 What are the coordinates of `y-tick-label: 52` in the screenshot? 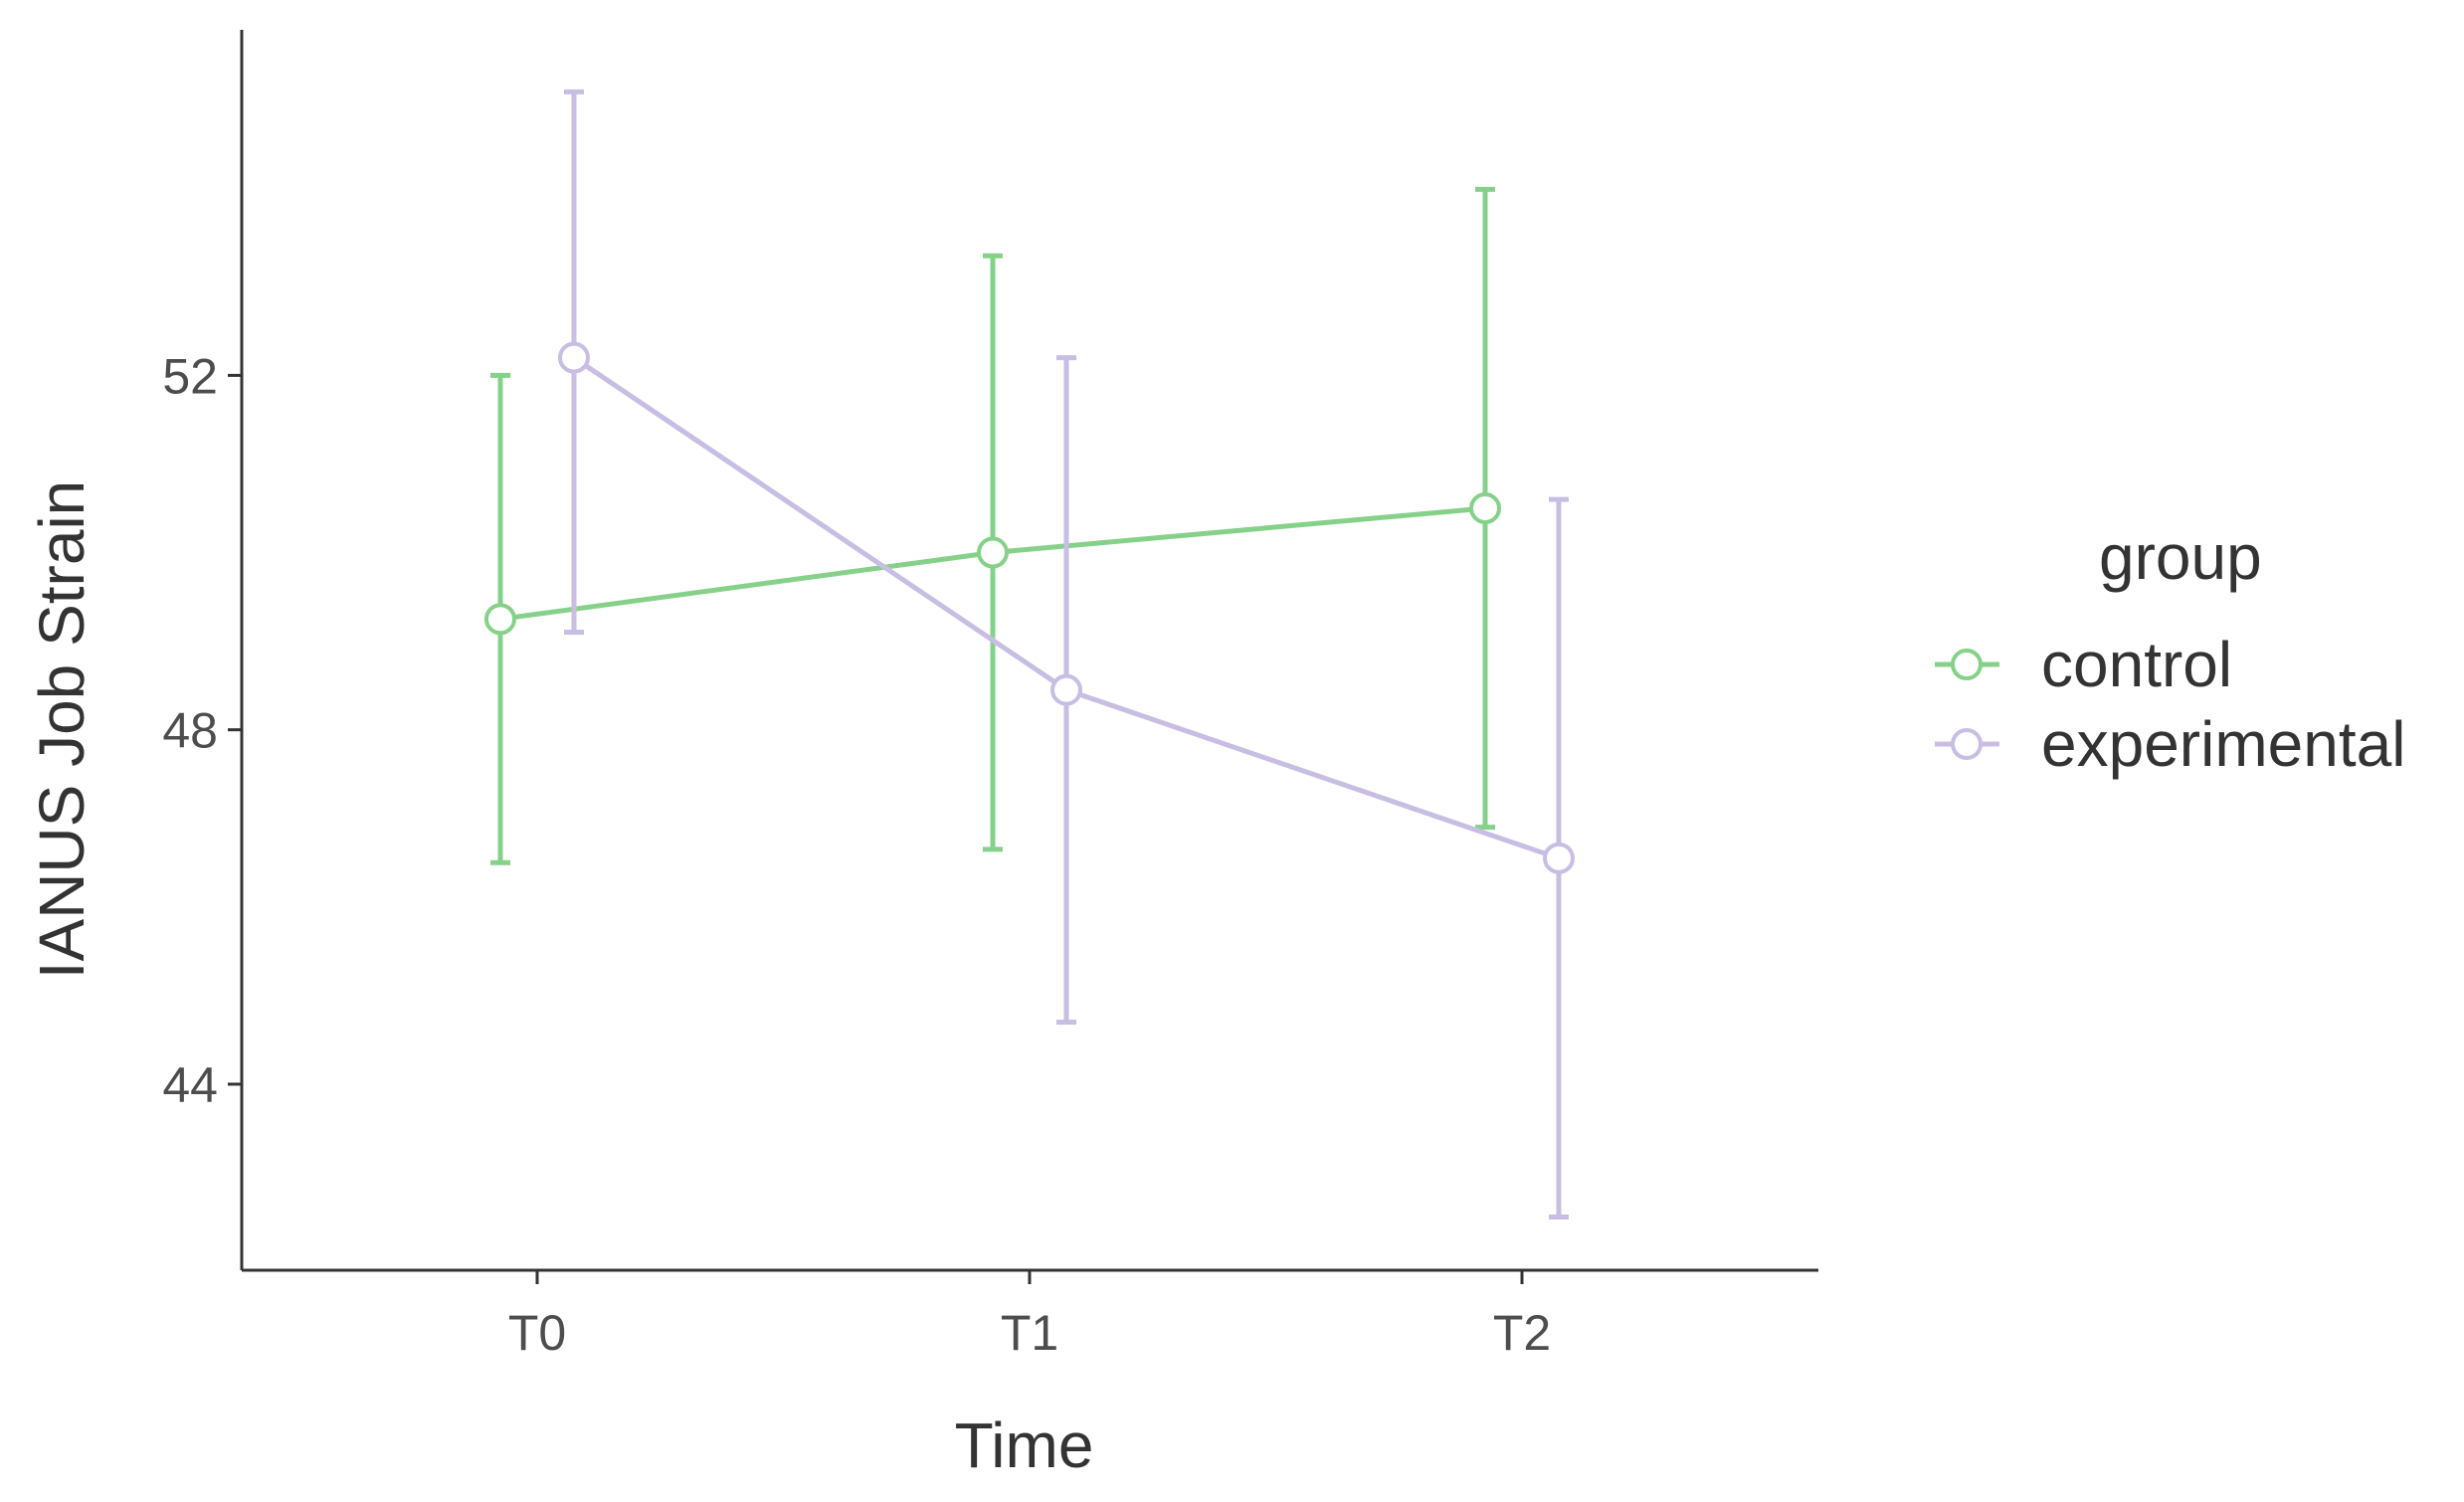 It's located at (190, 376).